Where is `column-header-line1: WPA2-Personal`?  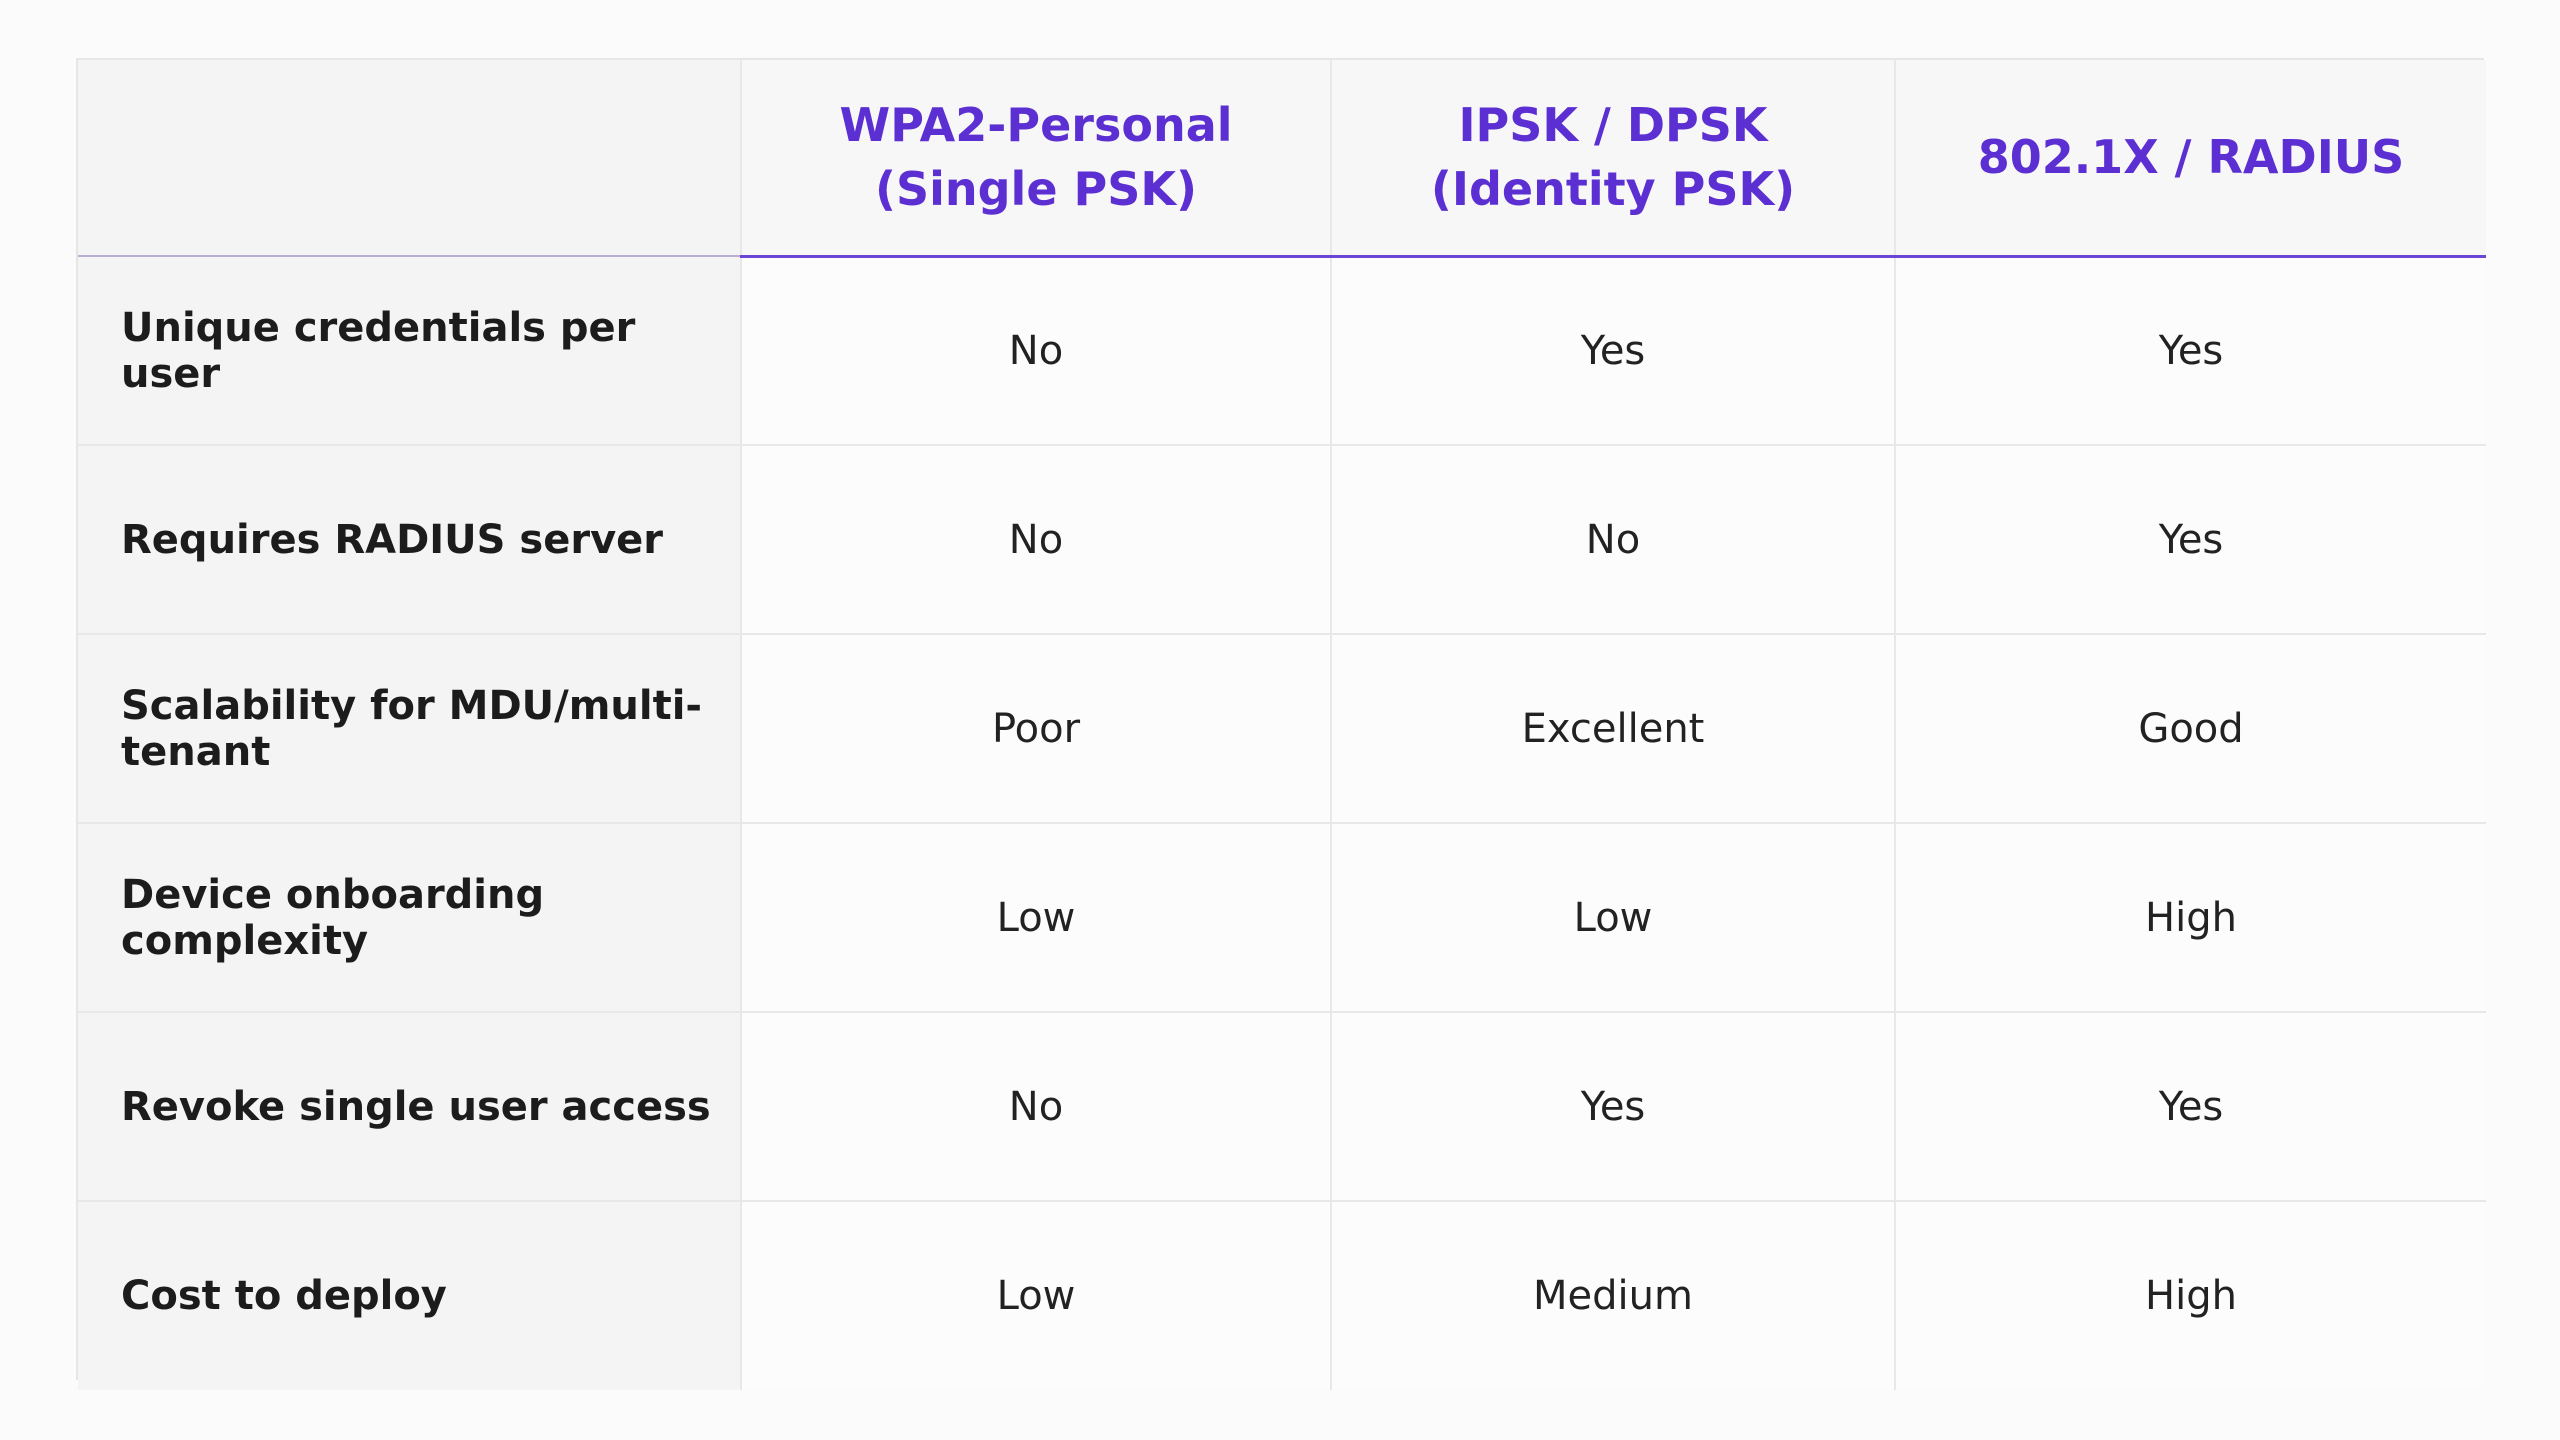 column-header-line1: WPA2-Personal is located at coordinates (1036, 125).